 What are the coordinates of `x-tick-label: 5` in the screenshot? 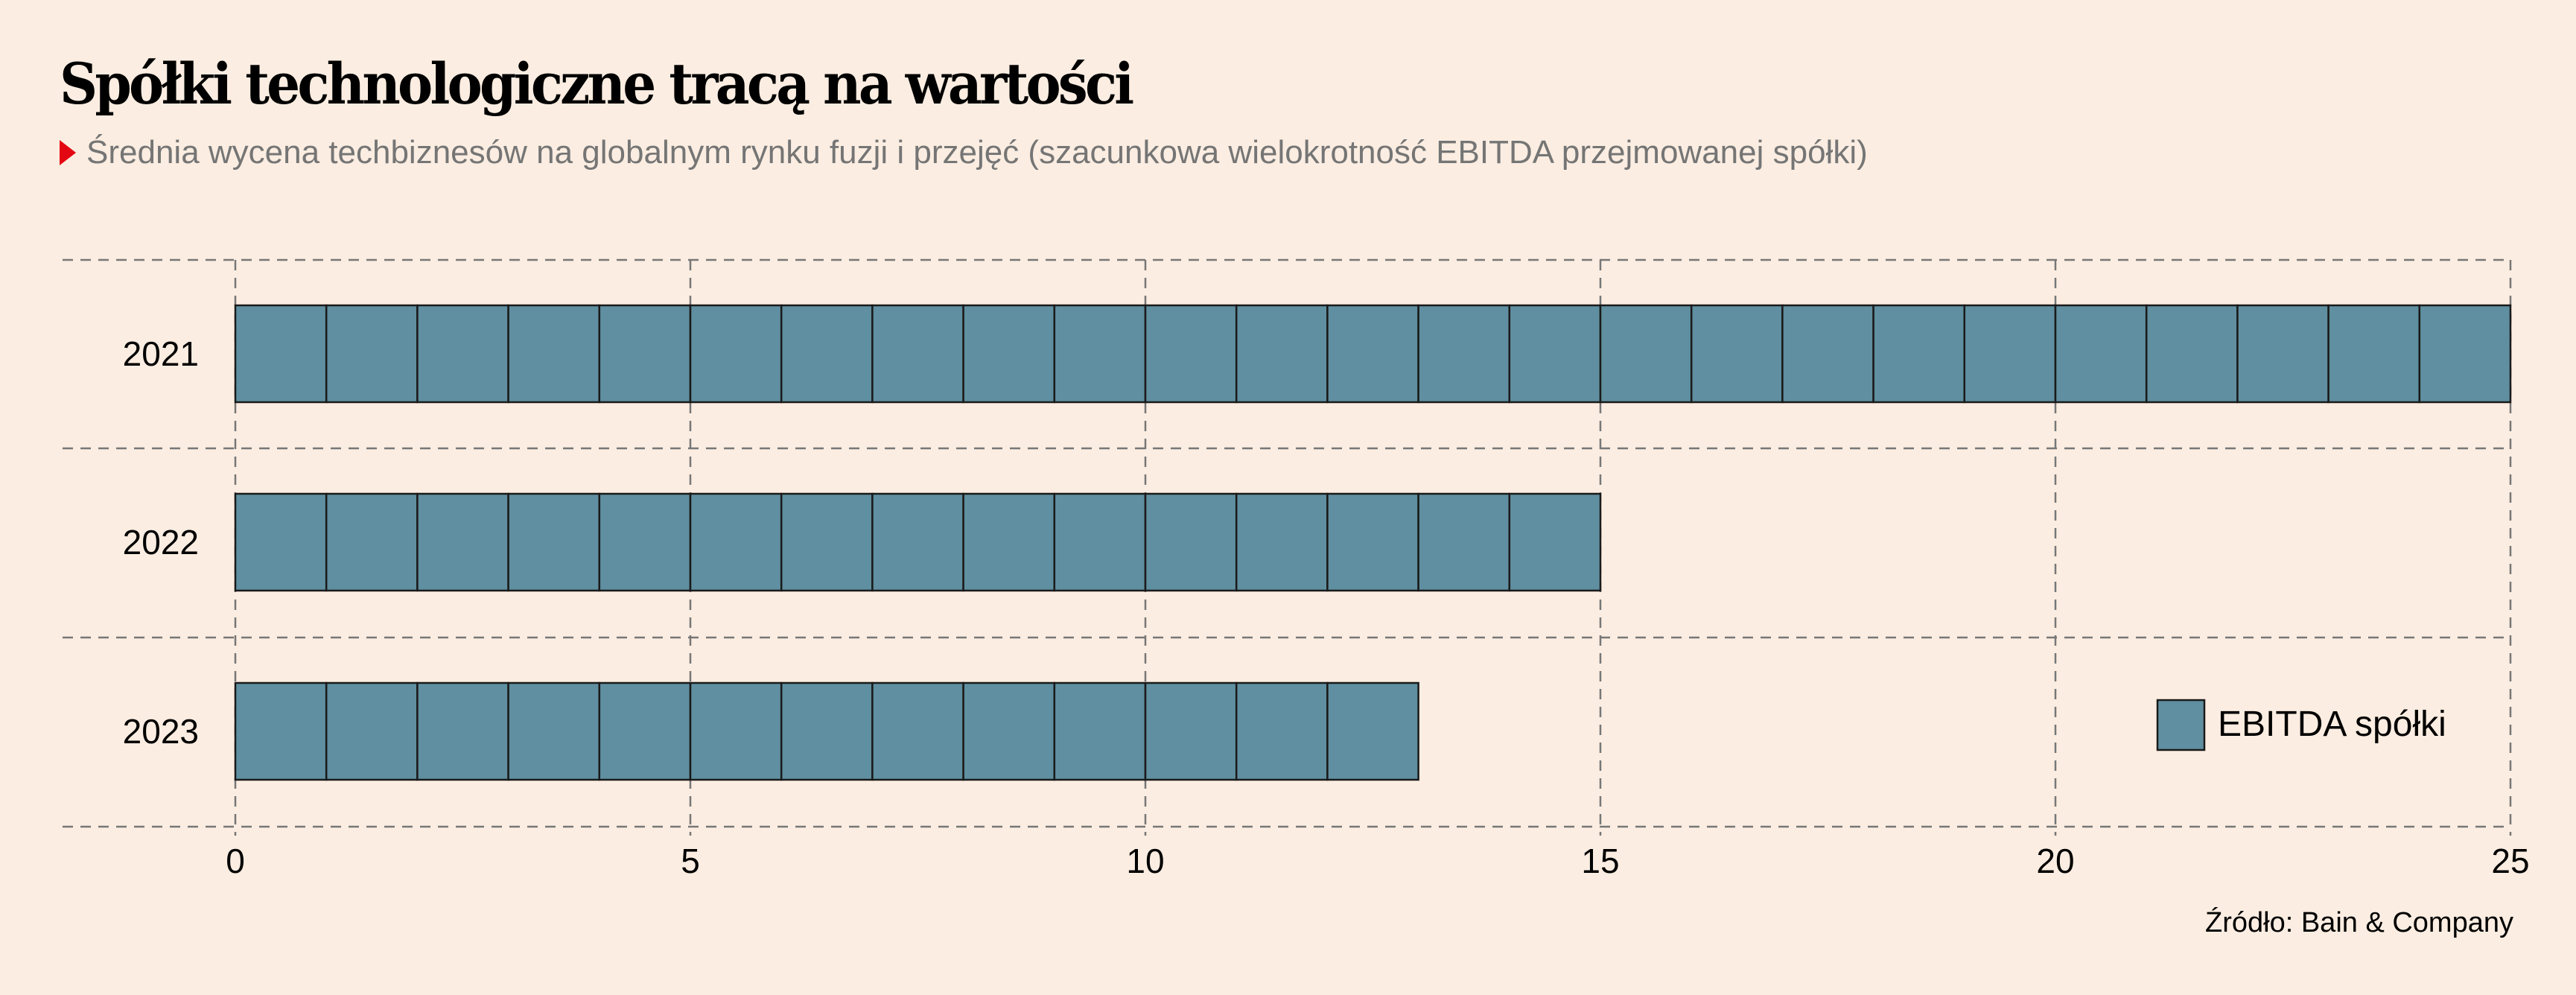 It's located at (690, 861).